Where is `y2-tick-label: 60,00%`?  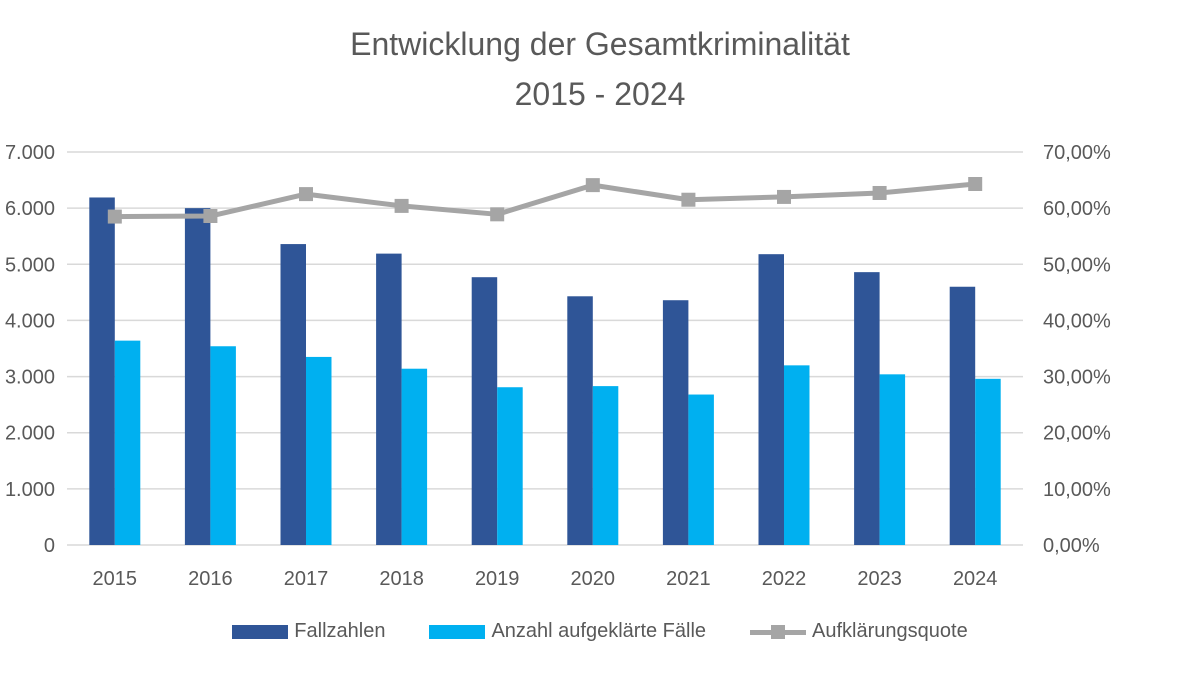 y2-tick-label: 60,00% is located at coordinates (1077, 209).